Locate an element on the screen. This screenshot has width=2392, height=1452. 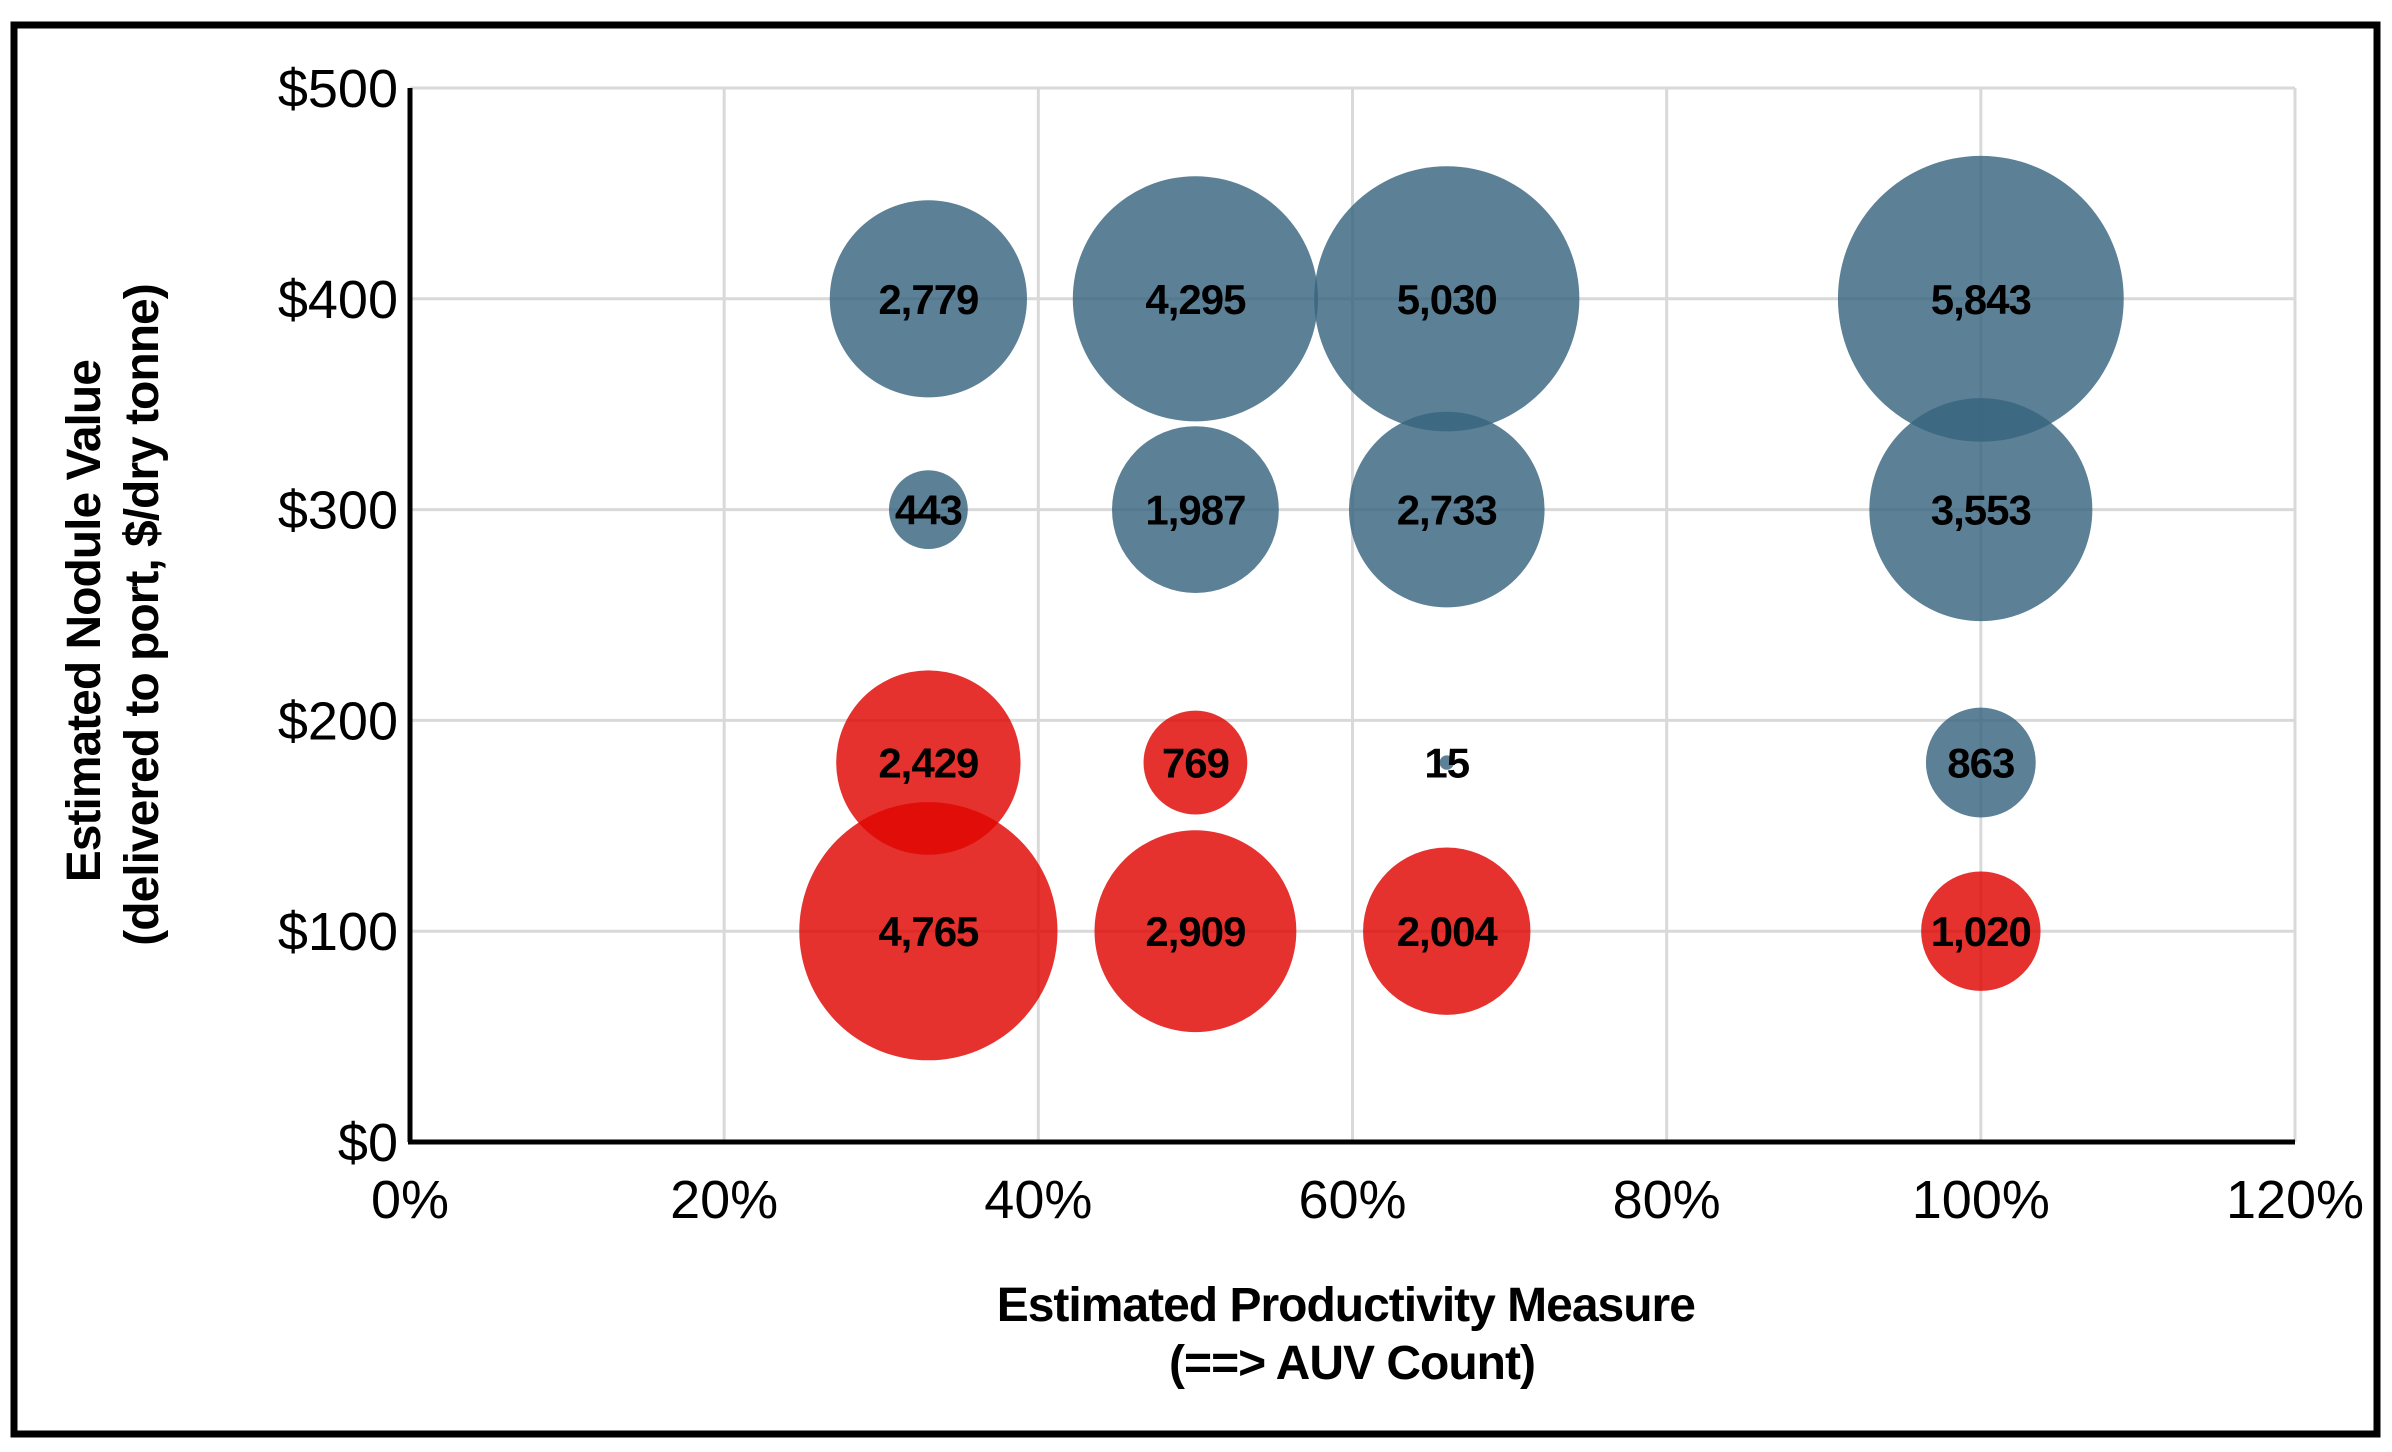
bubble-label-5,843: 5,843 is located at coordinates (1981, 299).